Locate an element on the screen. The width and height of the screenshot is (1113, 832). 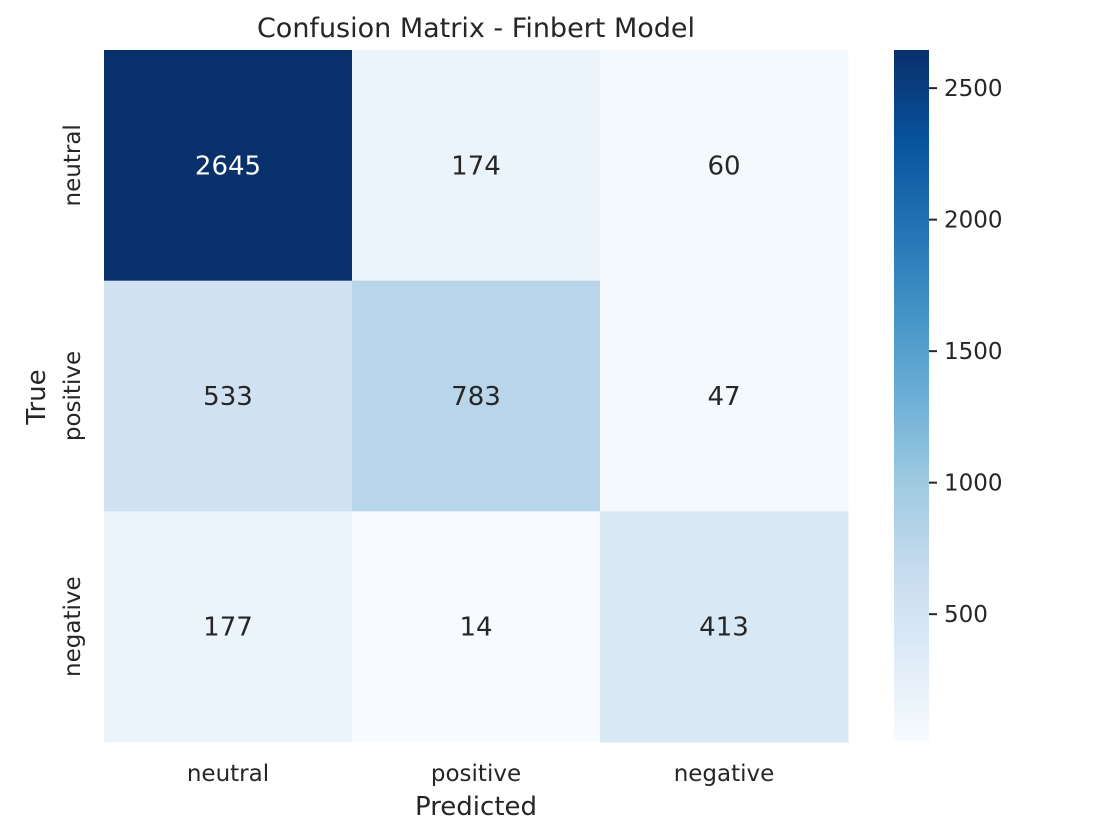
colorbar-ticks: 500 1000 1500 2000 2500 is located at coordinates (966, 352).